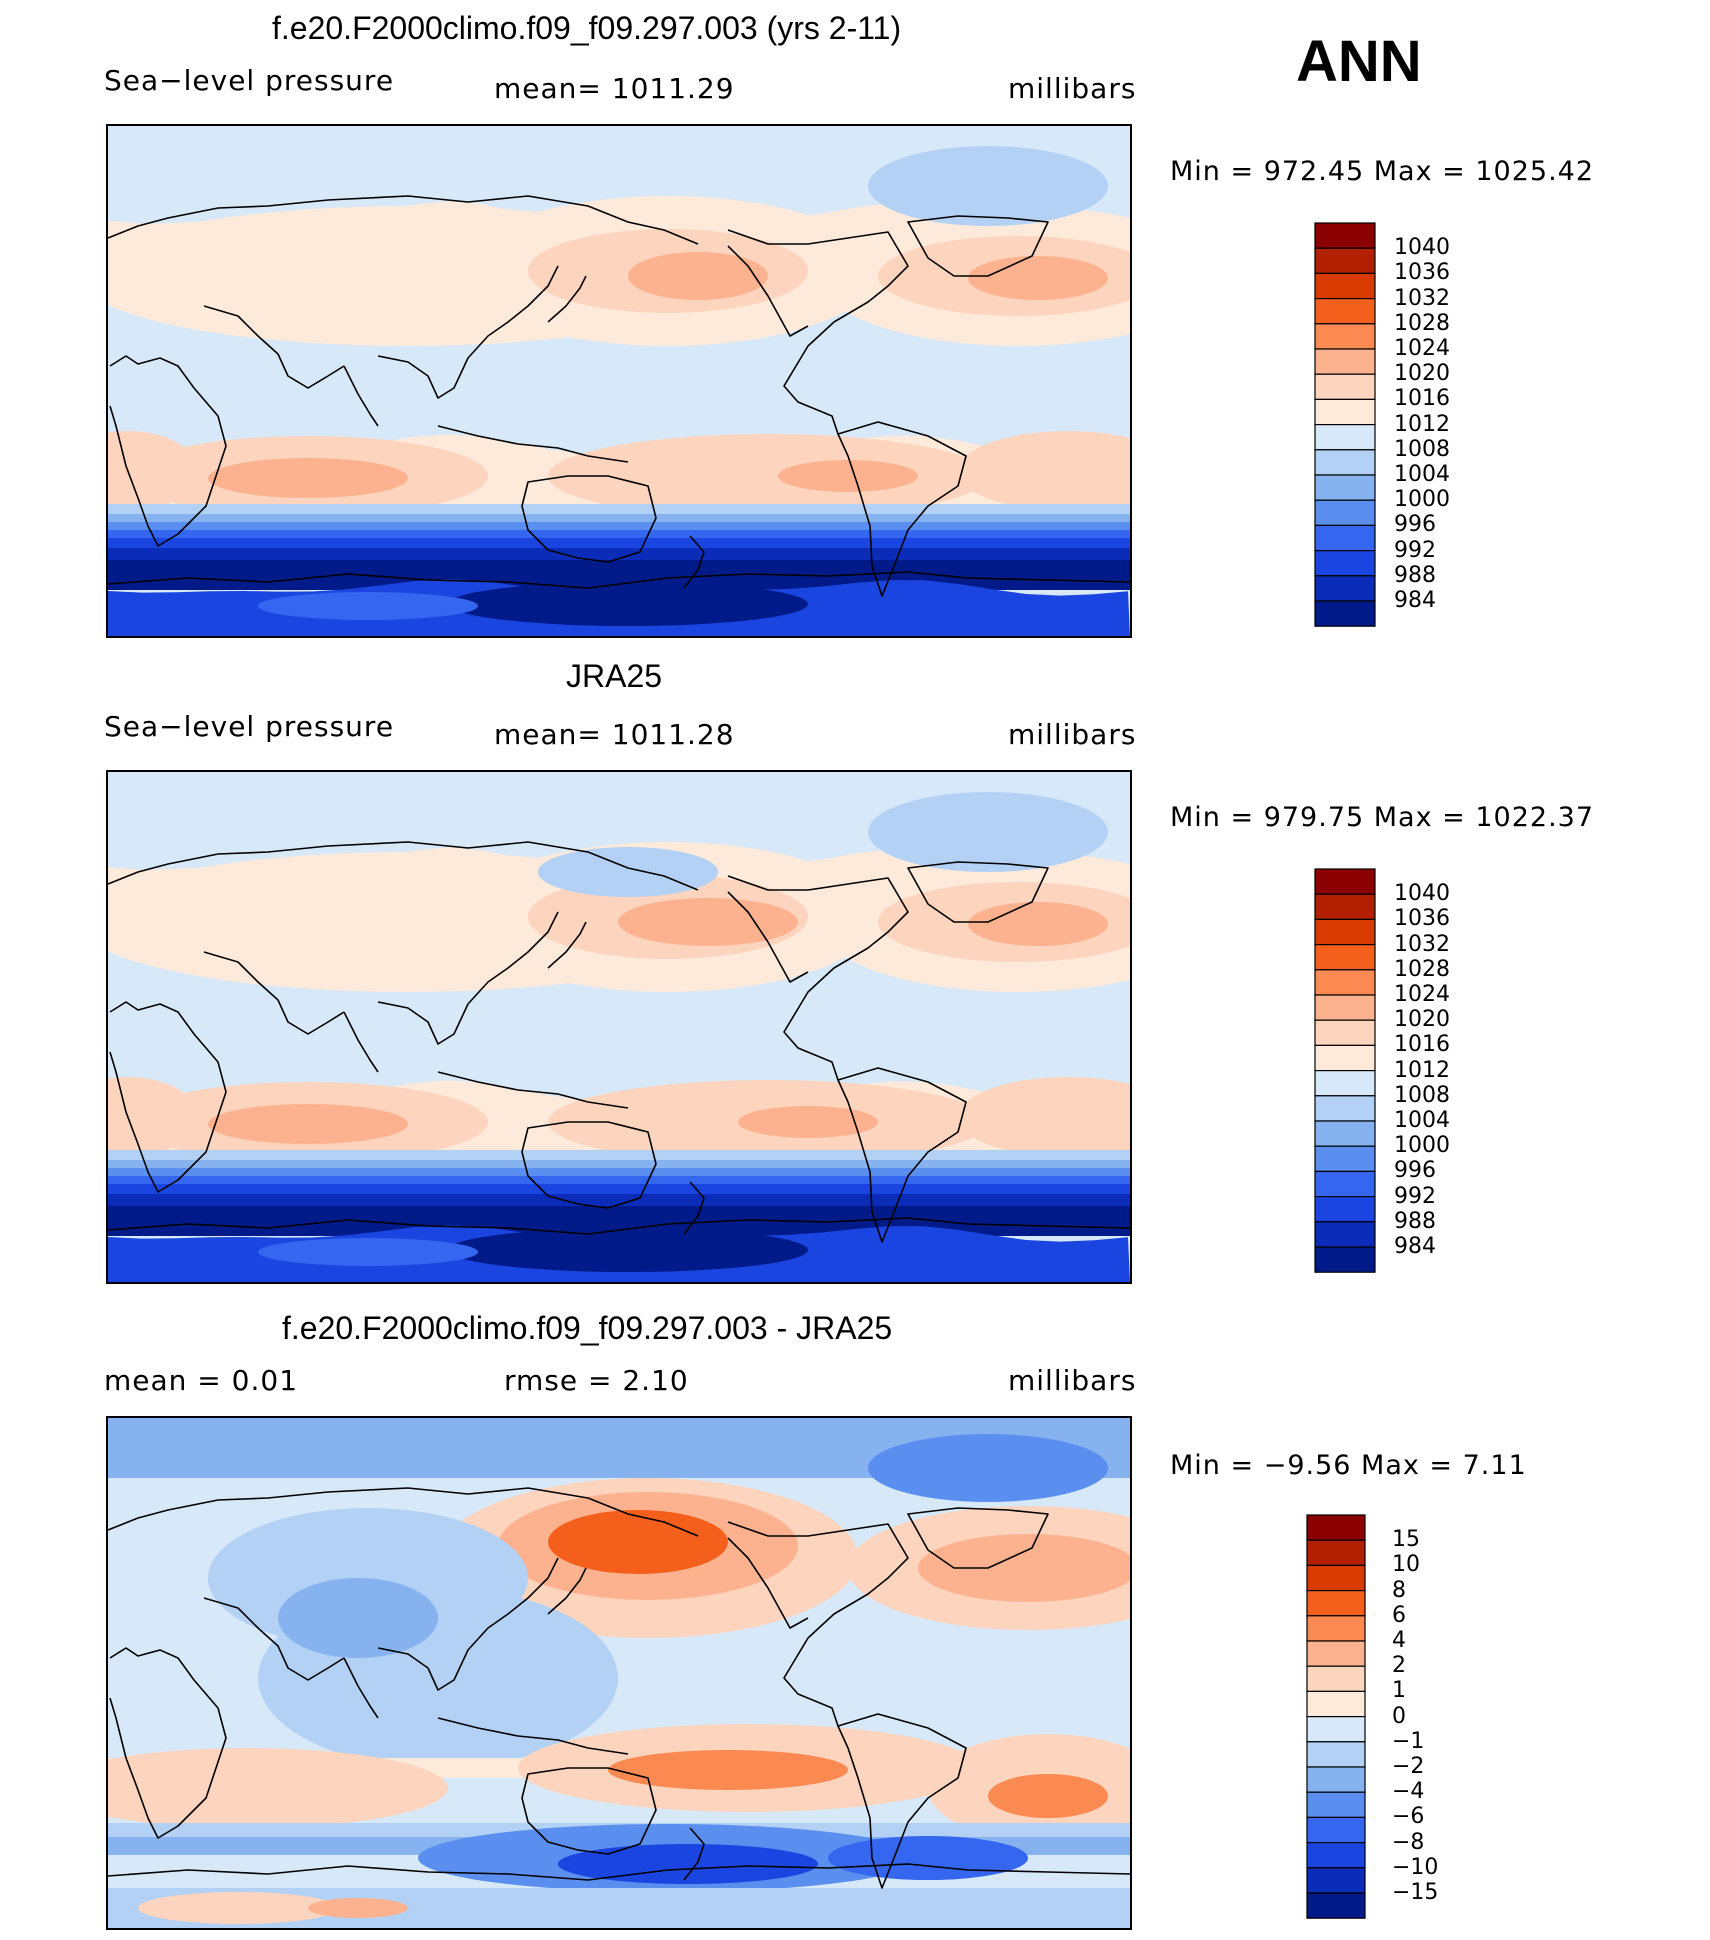 This screenshot has width=1710, height=1940. What do you see at coordinates (1408, 1766) in the screenshot?
I see `colorbar-tick-label: −2` at bounding box center [1408, 1766].